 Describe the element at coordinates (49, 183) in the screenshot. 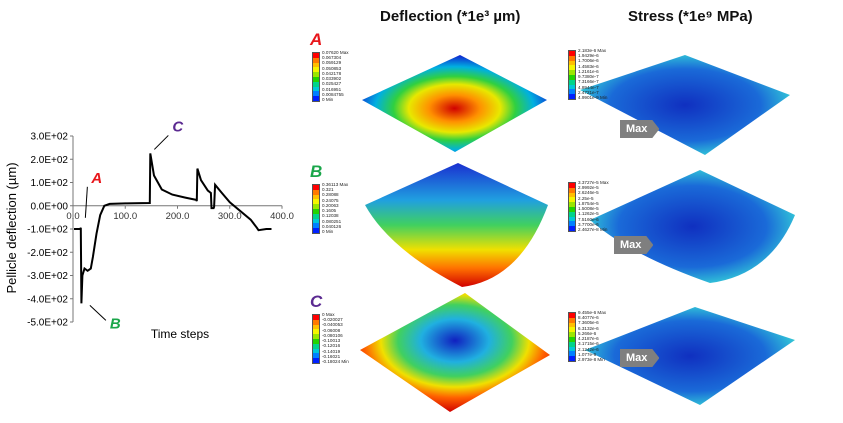

I see `y-tick-label: 1.0E+02` at that location.